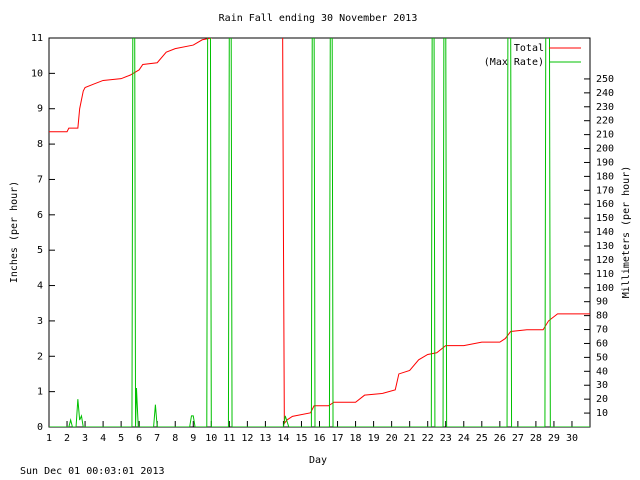  What do you see at coordinates (605, 204) in the screenshot?
I see `y2-tick-label: 160` at bounding box center [605, 204].